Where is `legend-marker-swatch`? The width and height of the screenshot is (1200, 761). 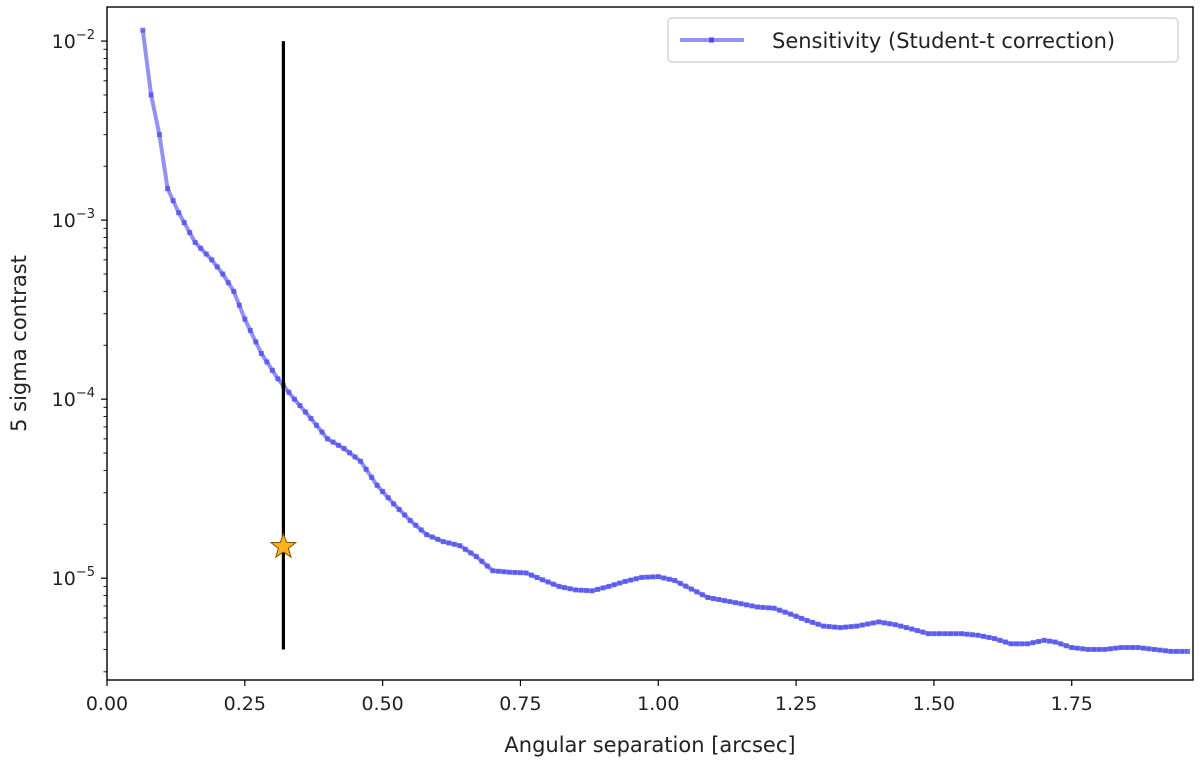 legend-marker-swatch is located at coordinates (711, 40).